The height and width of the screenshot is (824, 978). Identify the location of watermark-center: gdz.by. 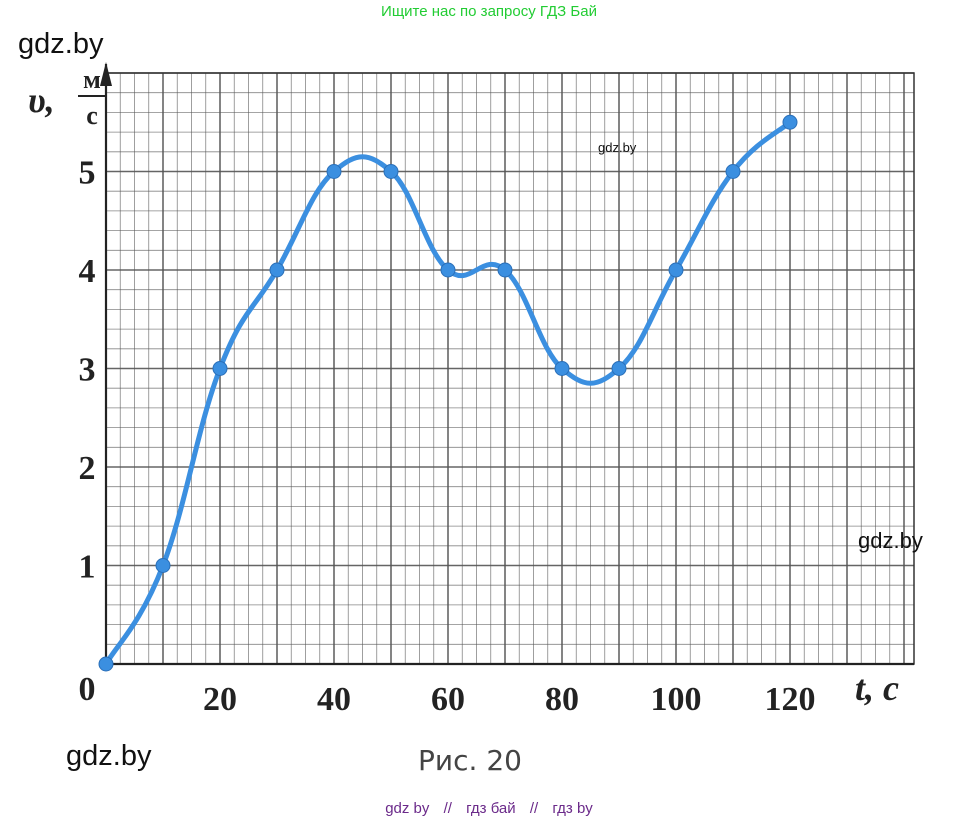
(617, 147).